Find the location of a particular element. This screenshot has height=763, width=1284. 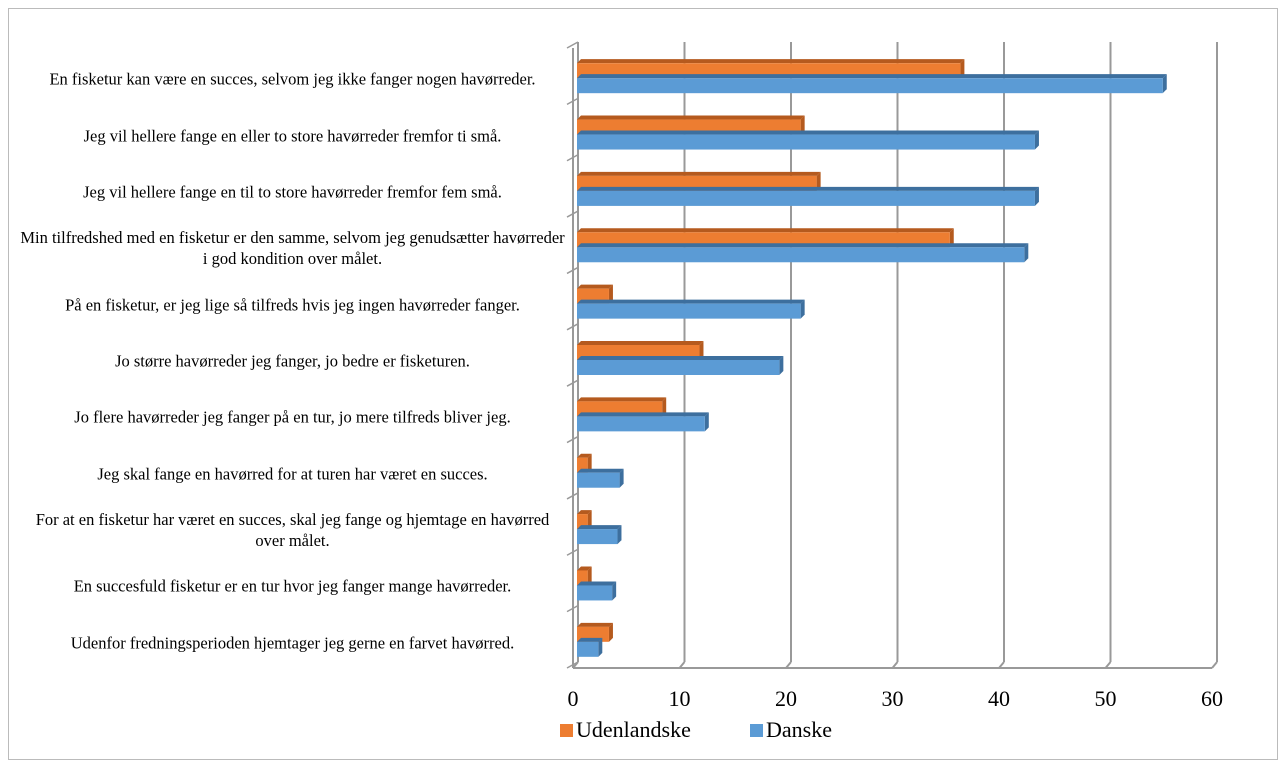

x-tick-label: 60 is located at coordinates (1212, 698).